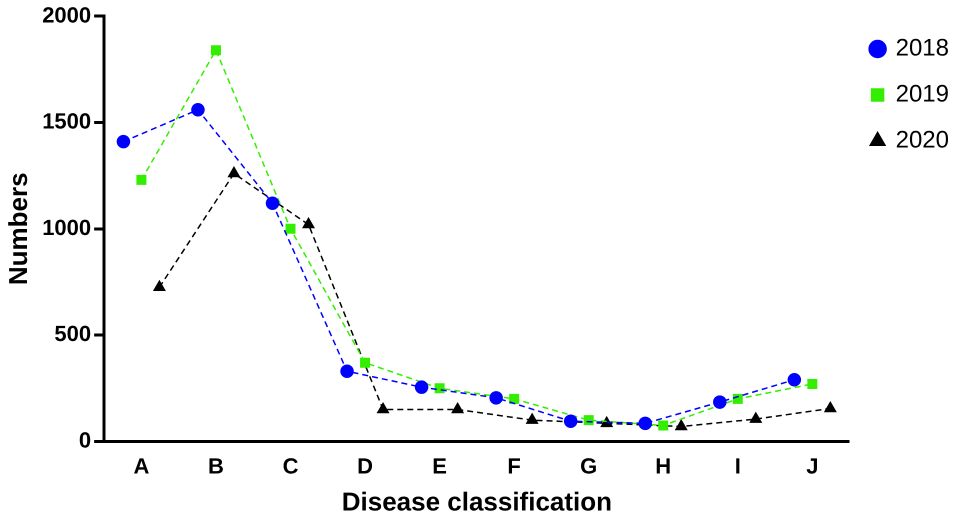  I want to click on x-tick-label: J, so click(812, 466).